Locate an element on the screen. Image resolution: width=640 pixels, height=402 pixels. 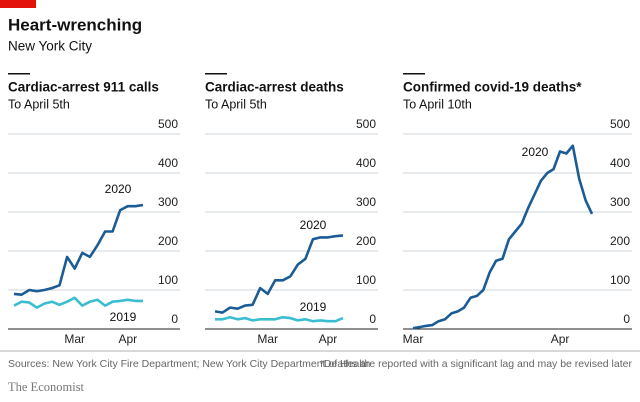
panel-title: Cardiac-arrest 911 calls is located at coordinates (83, 87).